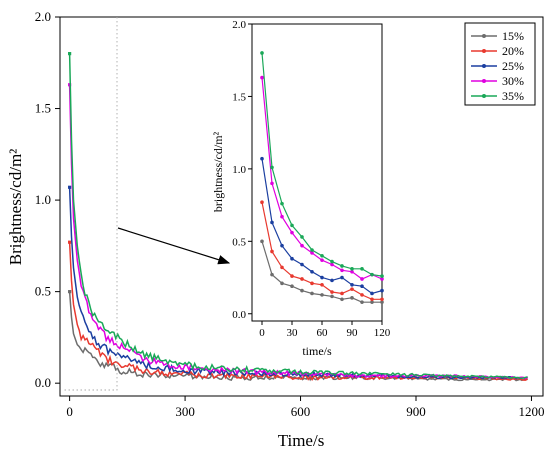 Image resolution: width=550 pixels, height=458 pixels. Describe the element at coordinates (239, 170) in the screenshot. I see `inset-y-tick-label: 1.0` at that location.